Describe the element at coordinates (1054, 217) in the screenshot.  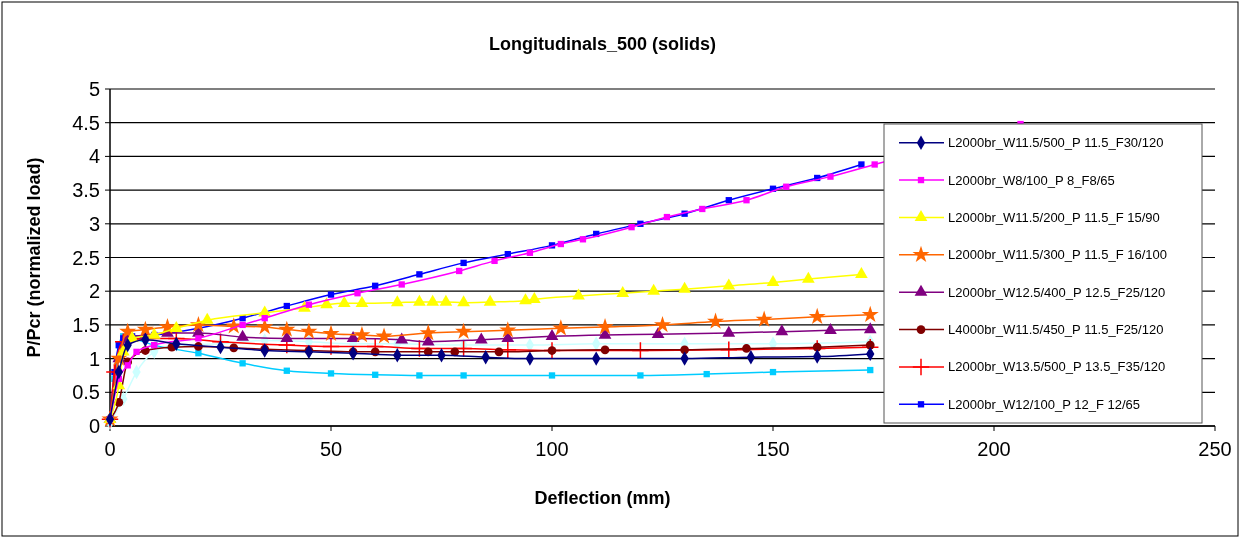
I see `legend-label: L2000br_W11.5/200_P 11.5_F 15/90` at that location.